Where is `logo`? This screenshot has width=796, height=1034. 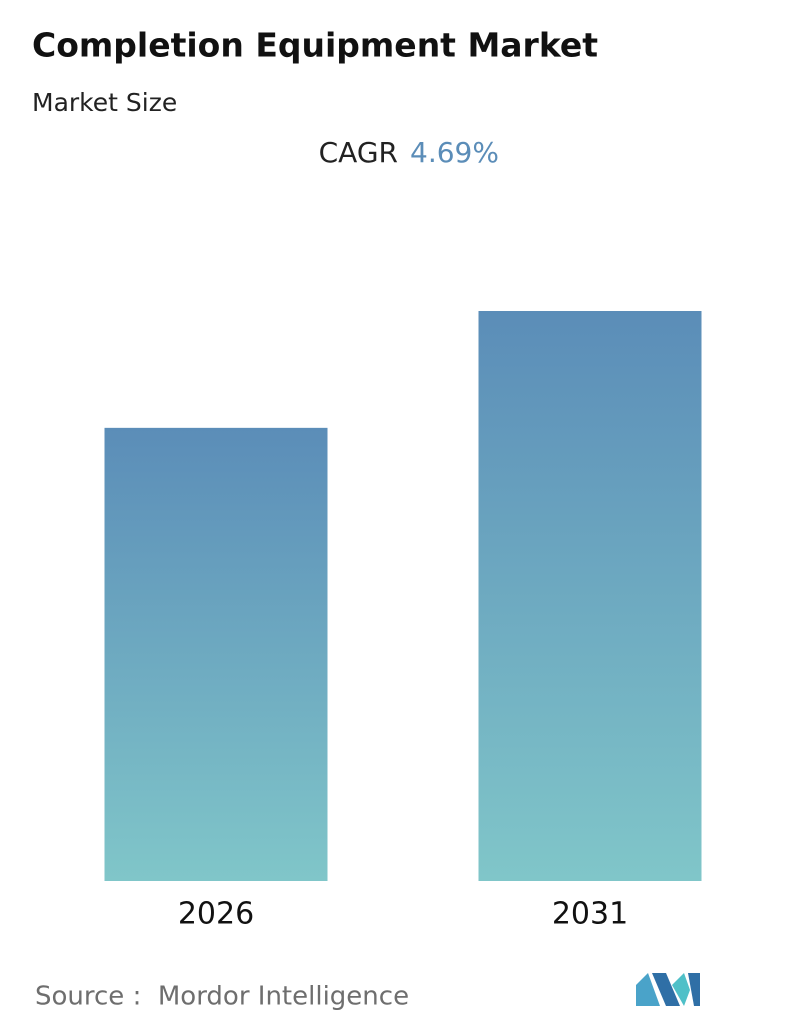
logo is located at coordinates (668, 989).